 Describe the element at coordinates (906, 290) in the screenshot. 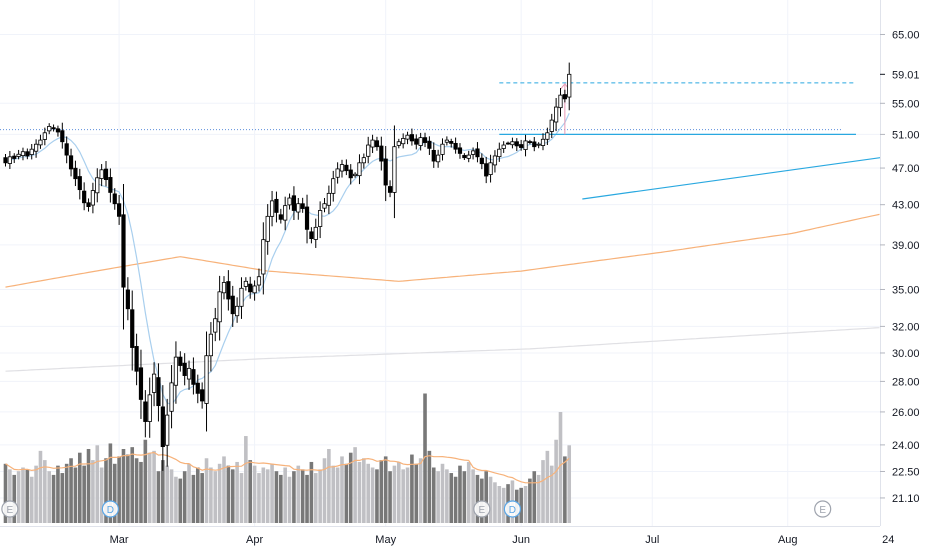

I see `price-tick-label: 35.00` at that location.